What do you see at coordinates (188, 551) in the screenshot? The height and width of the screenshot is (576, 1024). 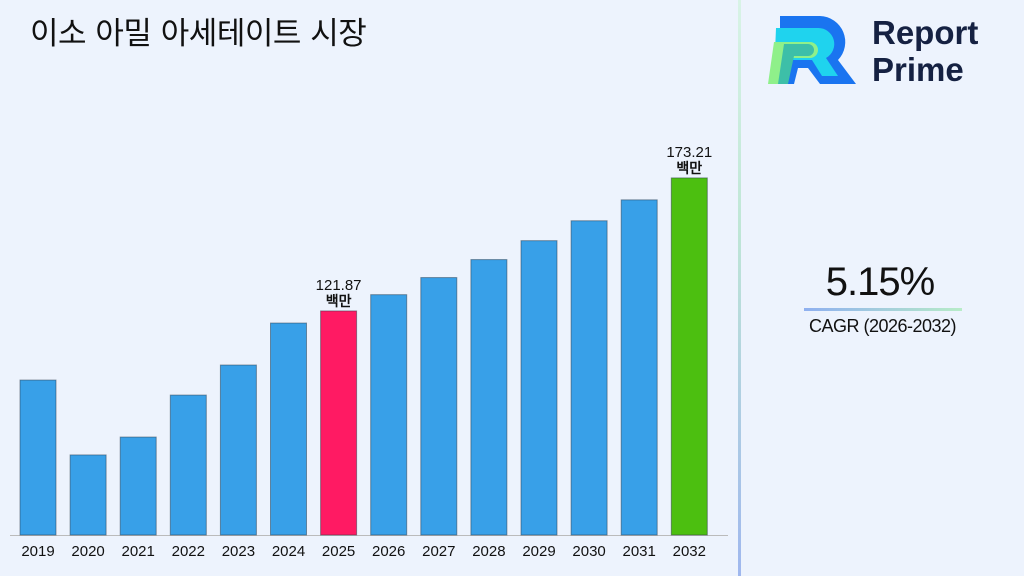 I see `x-tick-label: 2022` at bounding box center [188, 551].